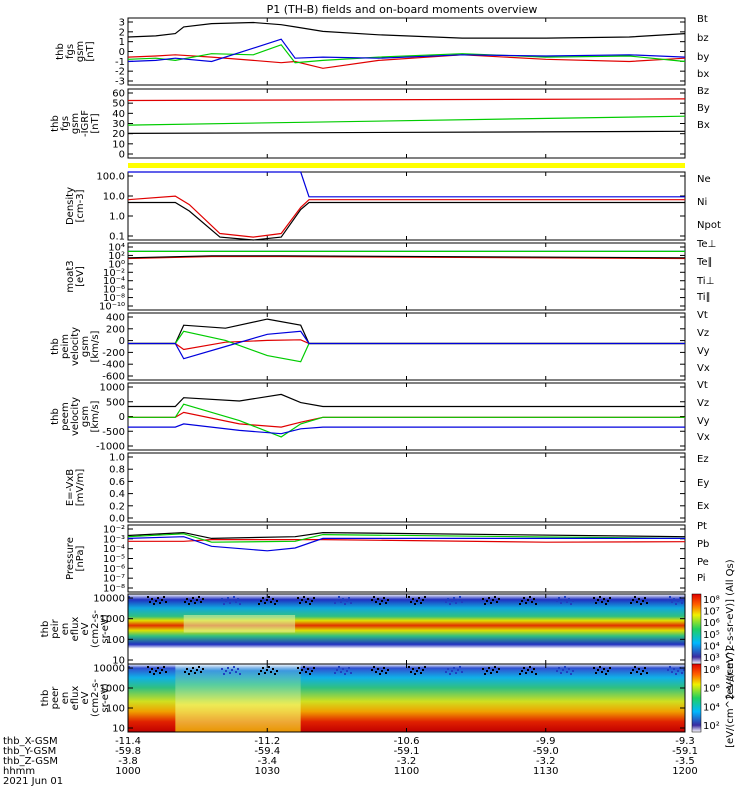 The height and width of the screenshot is (800, 750). I want to click on x-axis-value: 1030, so click(267, 771).